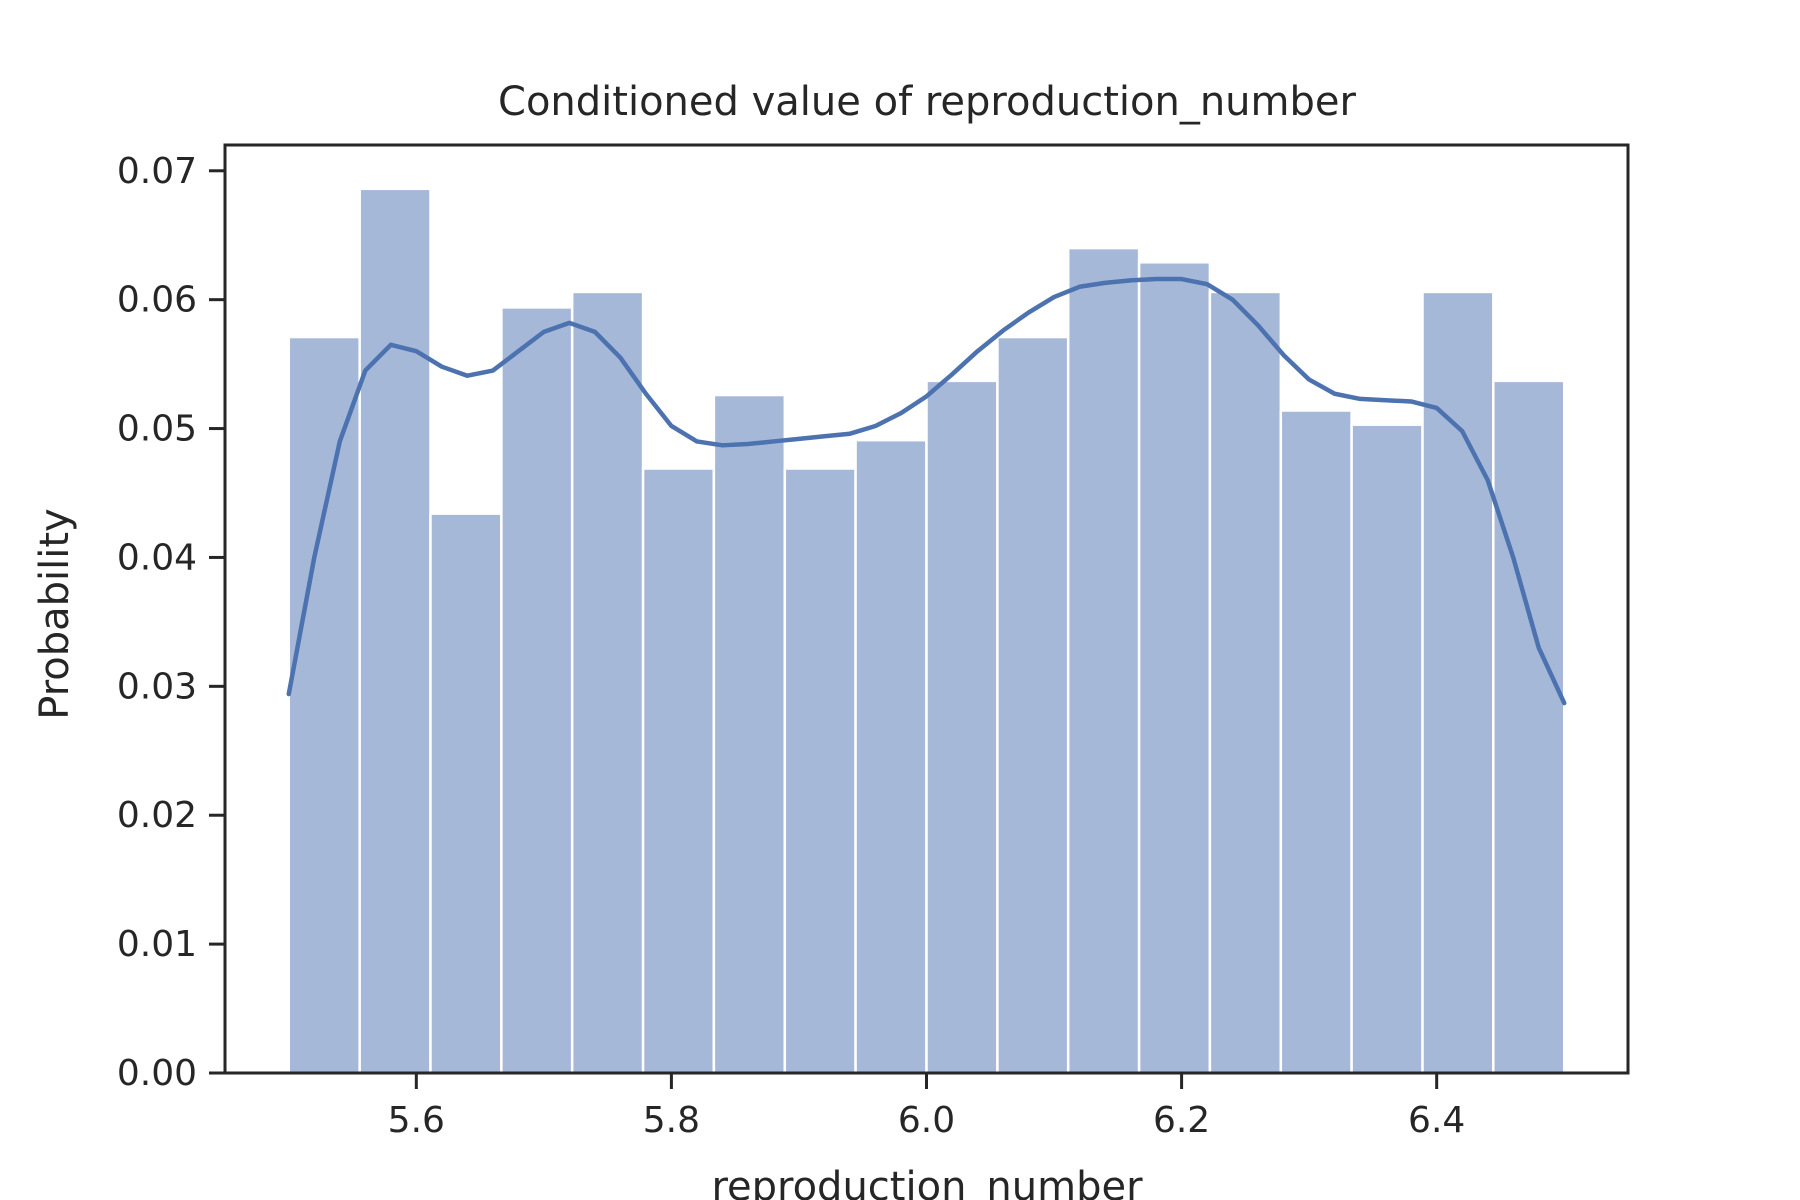 The height and width of the screenshot is (1200, 1800). Describe the element at coordinates (157, 686) in the screenshot. I see `y-tick-label: 0.03` at that location.